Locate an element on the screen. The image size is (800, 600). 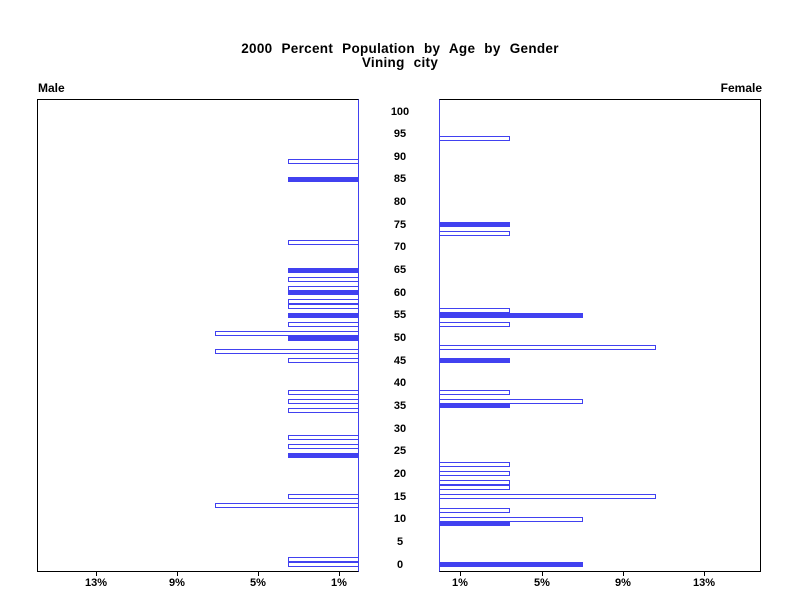
age-tick-label-15: 15 is located at coordinates (400, 497).